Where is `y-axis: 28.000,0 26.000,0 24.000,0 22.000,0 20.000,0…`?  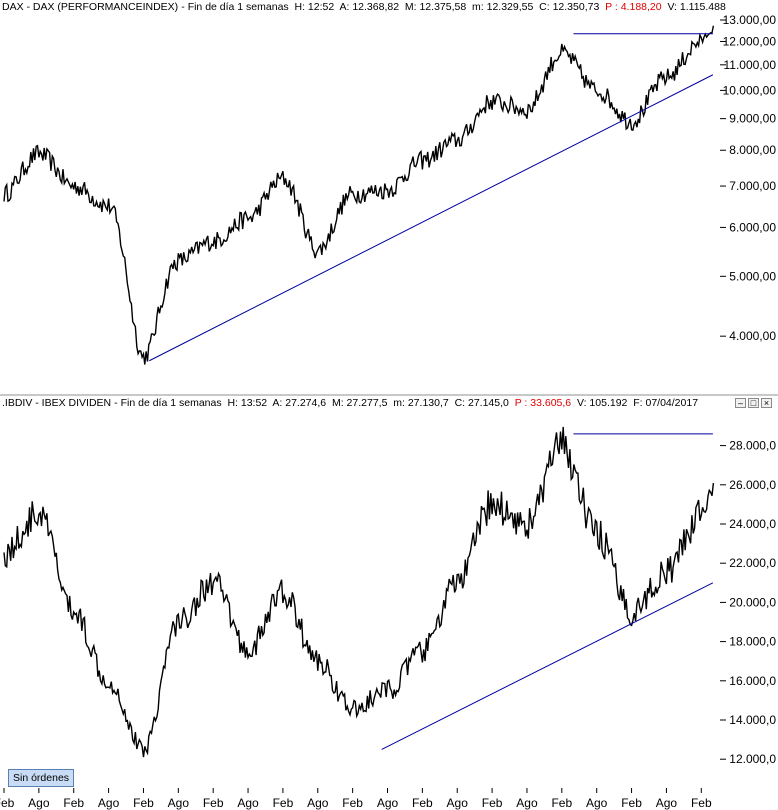
y-axis: 28.000,0 26.000,0 24.000,0 22.000,0 20.000,0… is located at coordinates (748, 602).